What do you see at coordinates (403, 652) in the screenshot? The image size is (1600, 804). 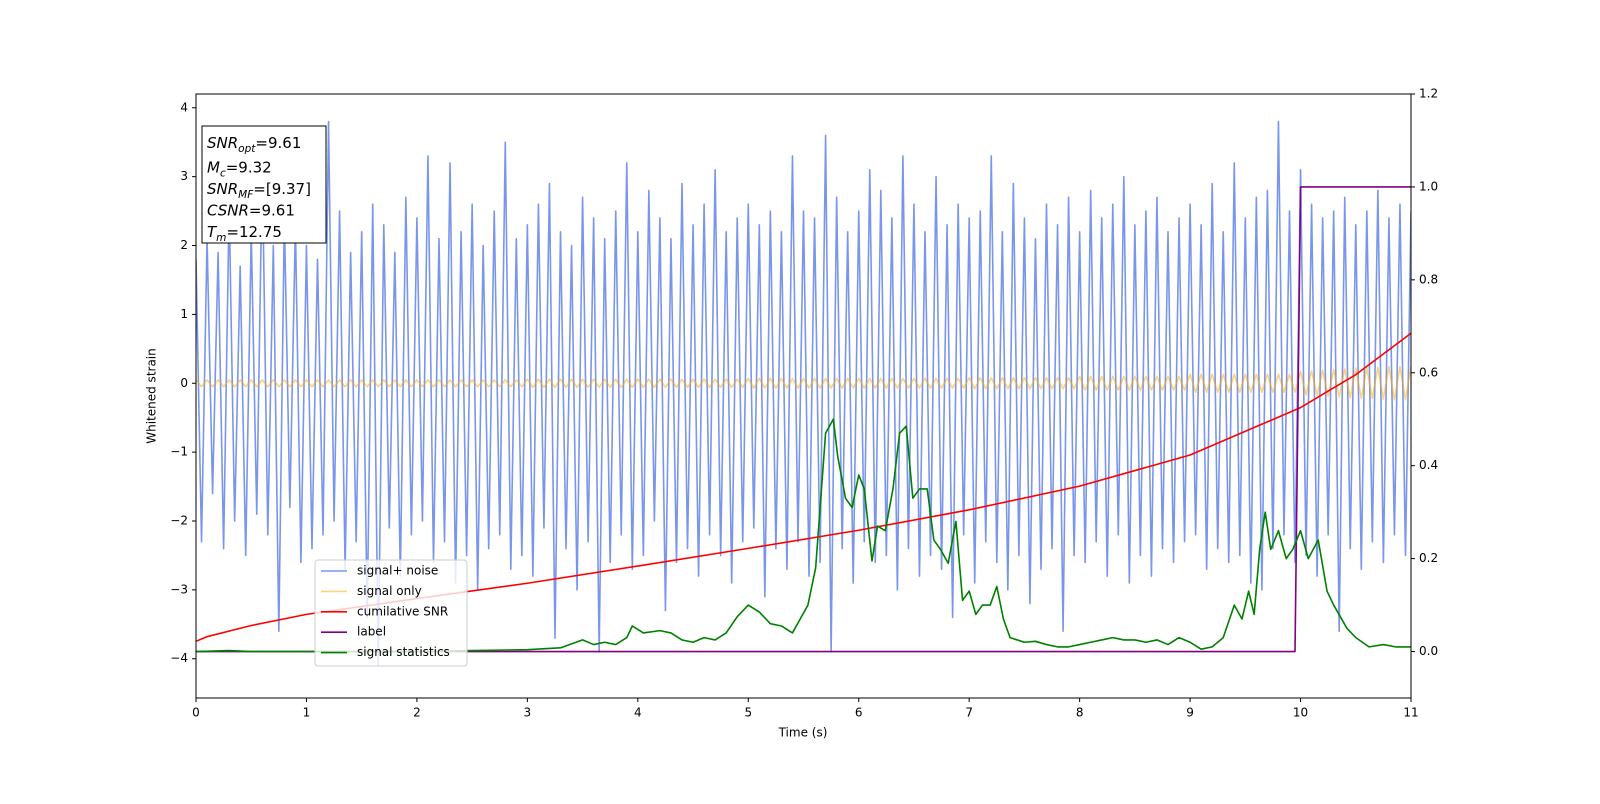 I see `legend-label: signal statistics` at bounding box center [403, 652].